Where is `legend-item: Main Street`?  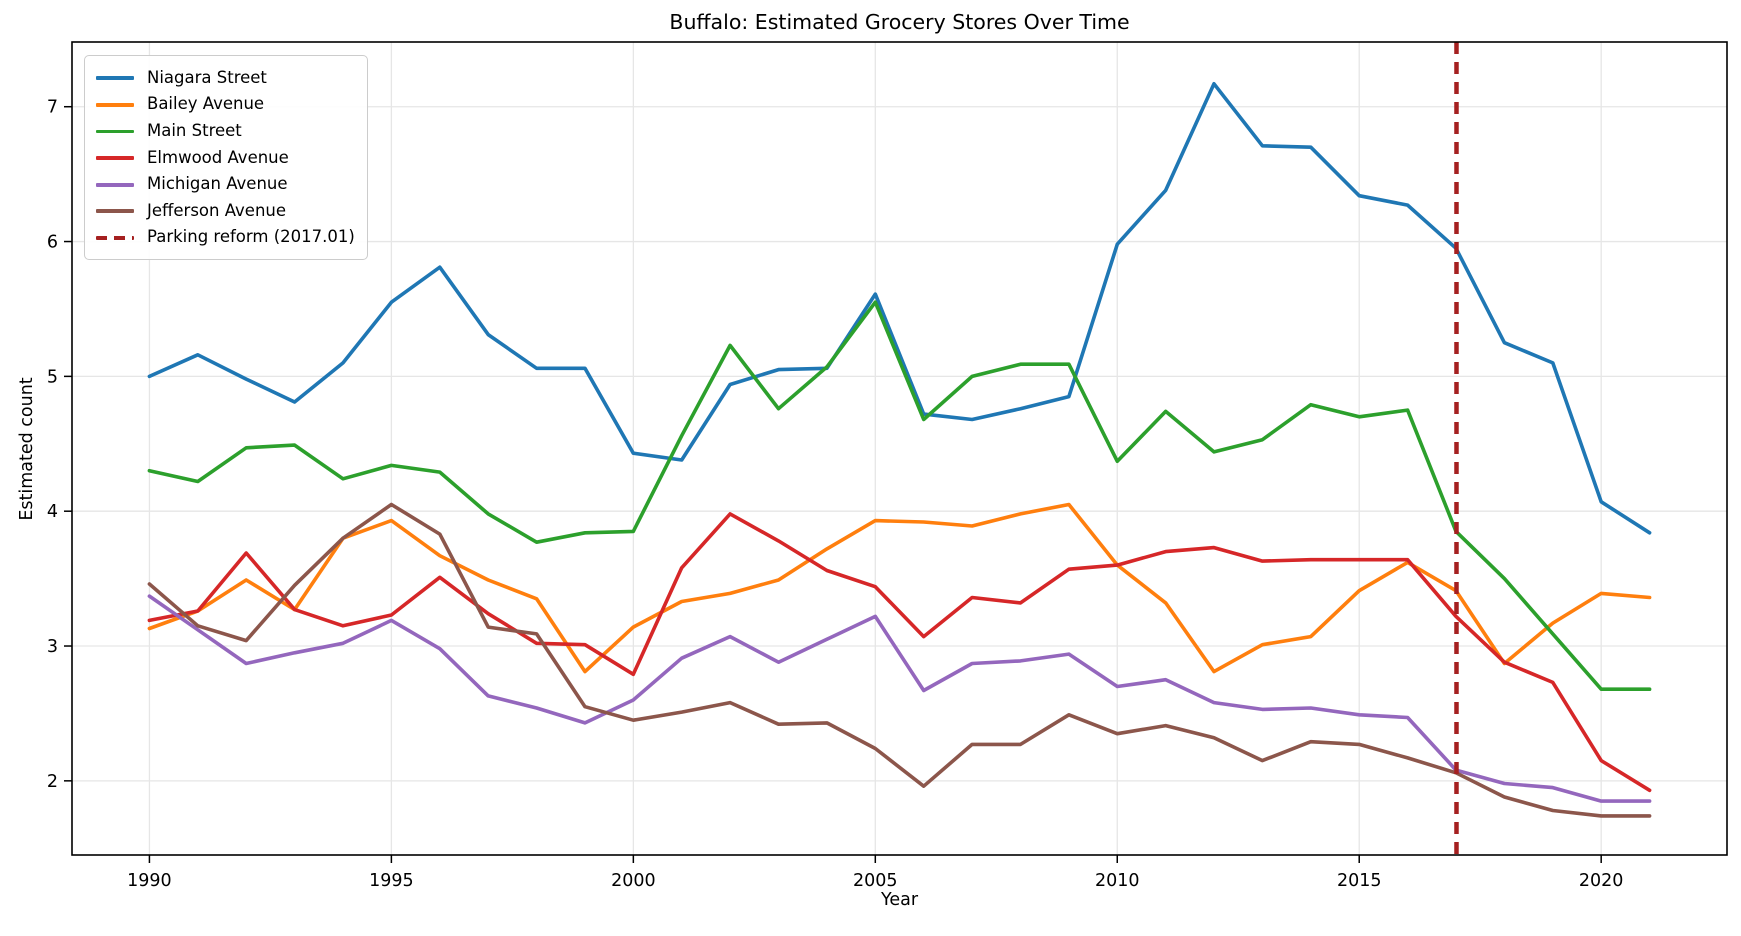
legend-item: Main Street is located at coordinates (225, 131).